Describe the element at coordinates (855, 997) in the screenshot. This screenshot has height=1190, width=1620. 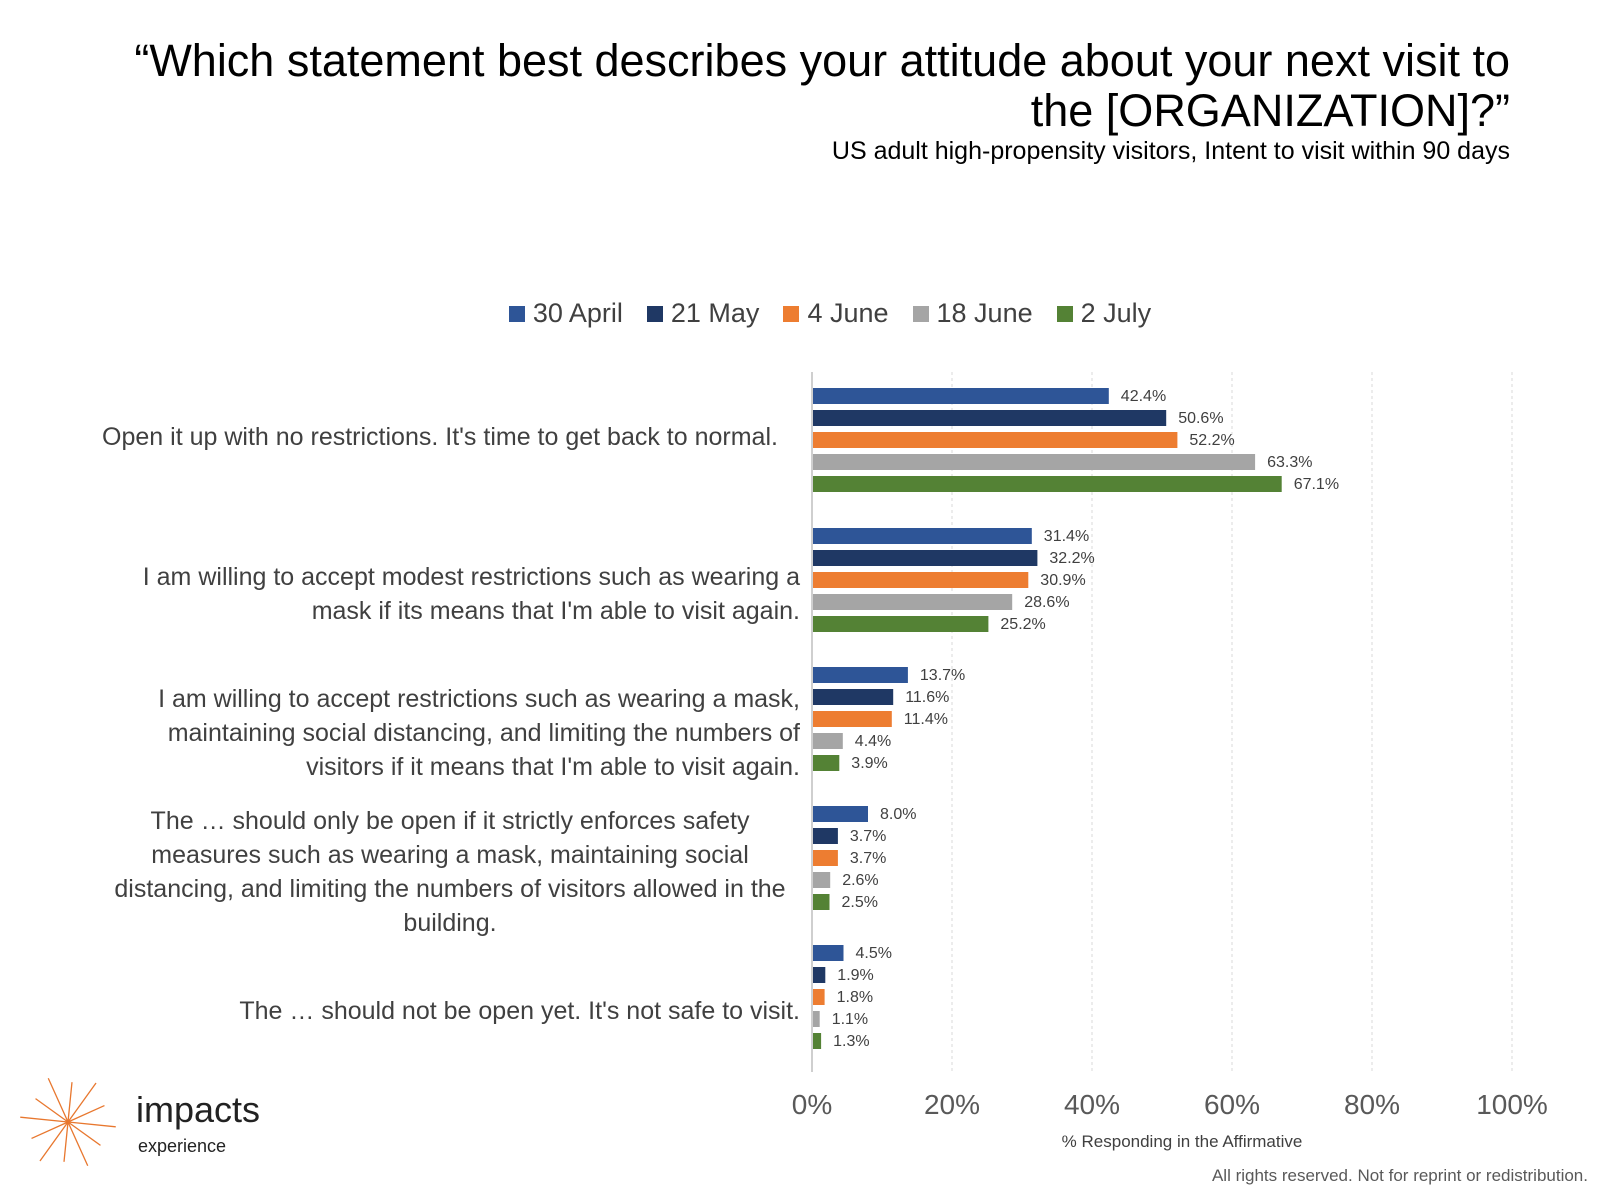
I see `data-label: 1.8%` at that location.